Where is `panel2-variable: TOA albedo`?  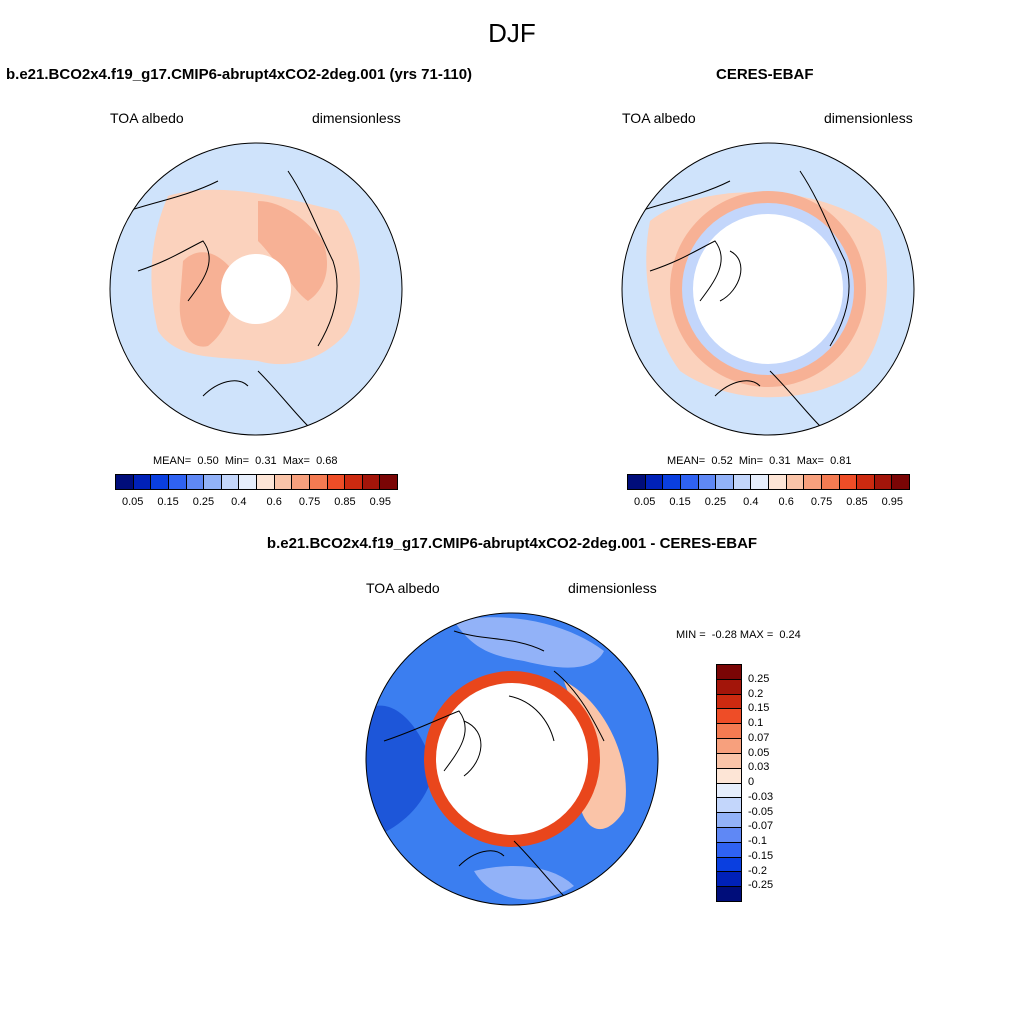
panel2-variable: TOA albedo is located at coordinates (659, 118).